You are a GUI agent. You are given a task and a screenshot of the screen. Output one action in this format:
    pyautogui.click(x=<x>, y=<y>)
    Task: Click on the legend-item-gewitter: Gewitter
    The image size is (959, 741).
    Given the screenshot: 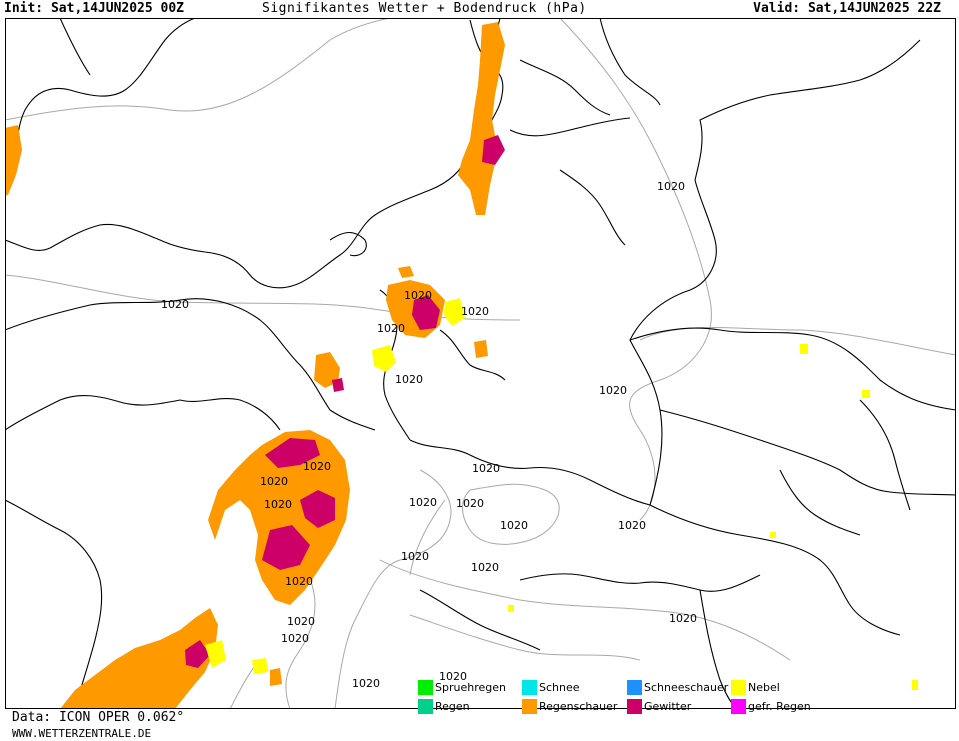 What is the action you would take?
    pyautogui.click(x=659, y=707)
    